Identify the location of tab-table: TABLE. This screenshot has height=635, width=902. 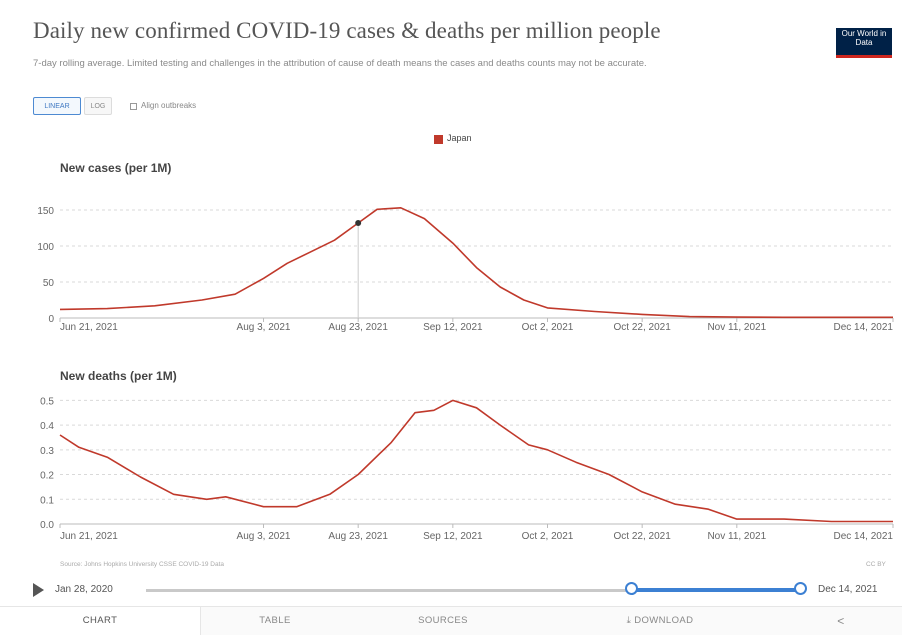
(275, 621).